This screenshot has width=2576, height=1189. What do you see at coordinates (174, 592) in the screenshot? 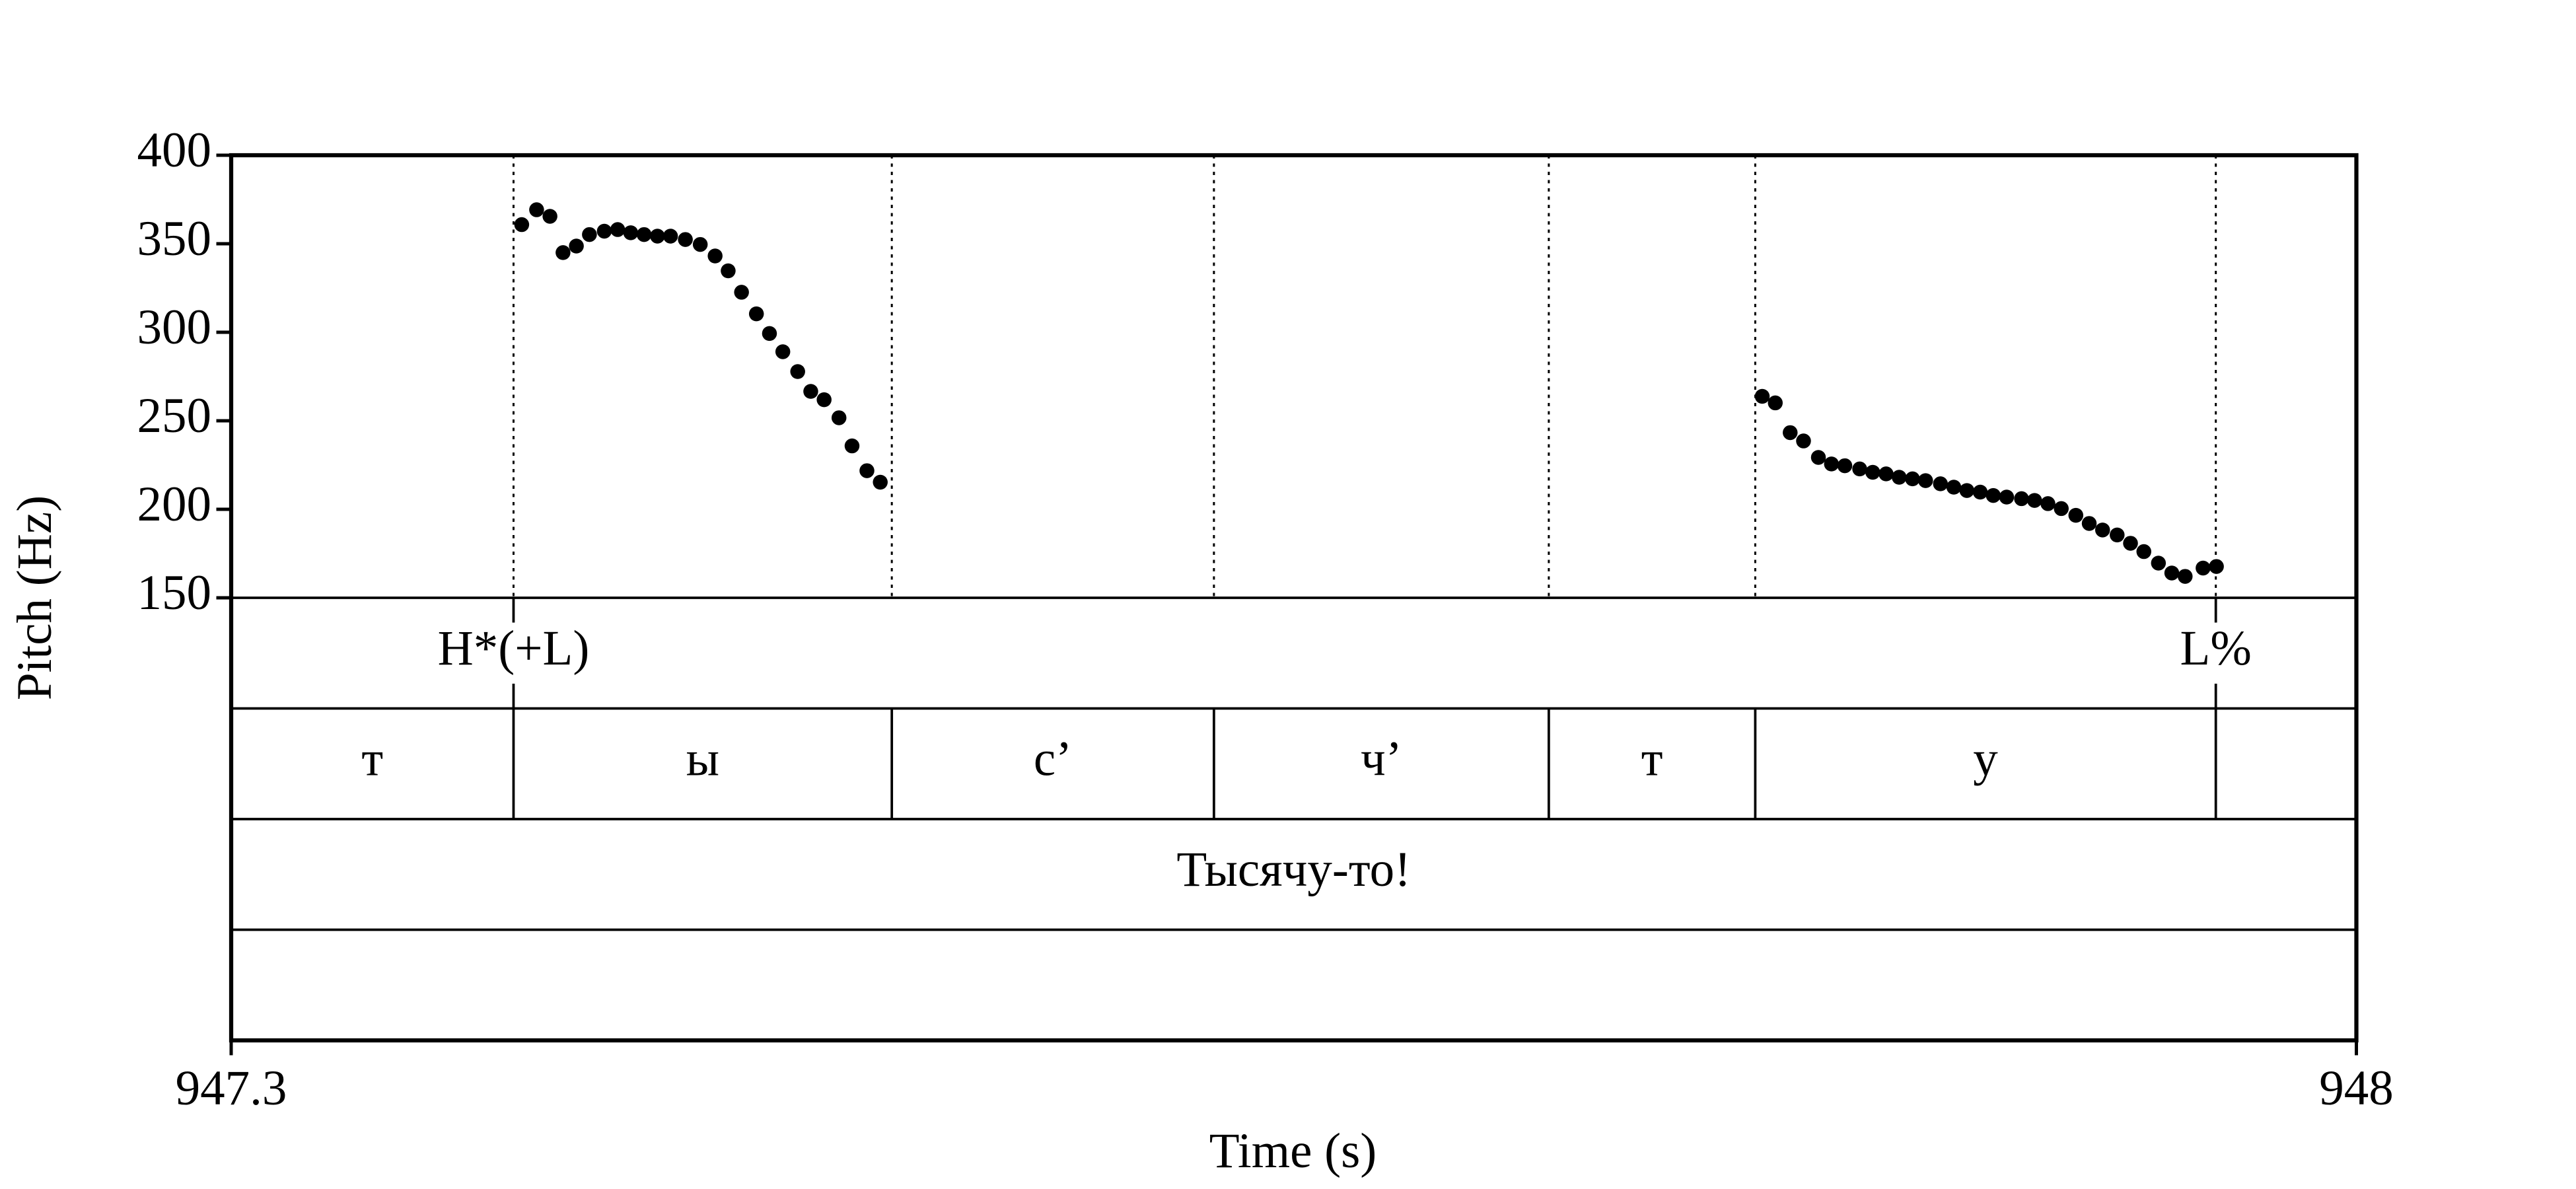
I see `y-tick-label: 150` at bounding box center [174, 592].